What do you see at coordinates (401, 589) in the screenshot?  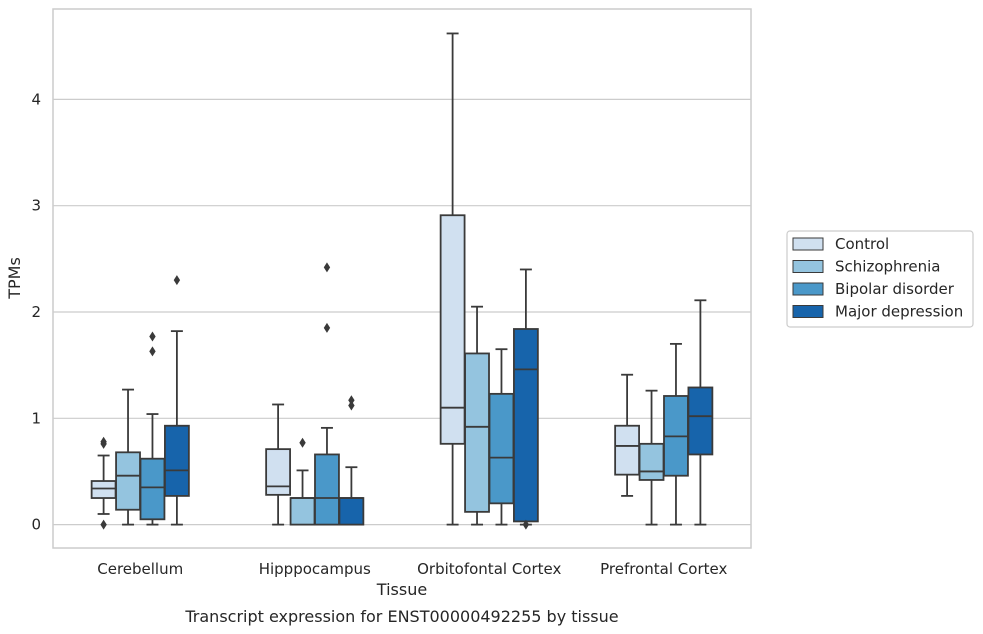 I see `x-axis-title: Tissue` at bounding box center [401, 589].